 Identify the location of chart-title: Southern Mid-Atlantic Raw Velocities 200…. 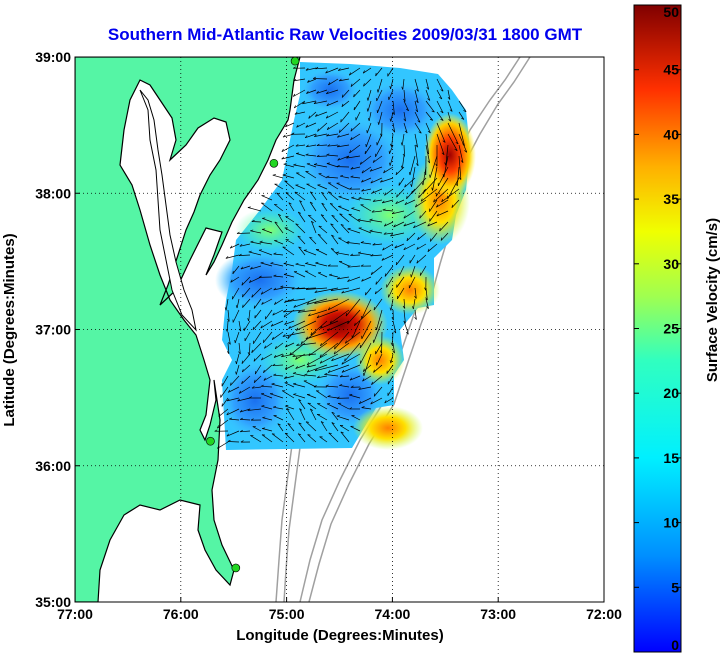
(345, 34).